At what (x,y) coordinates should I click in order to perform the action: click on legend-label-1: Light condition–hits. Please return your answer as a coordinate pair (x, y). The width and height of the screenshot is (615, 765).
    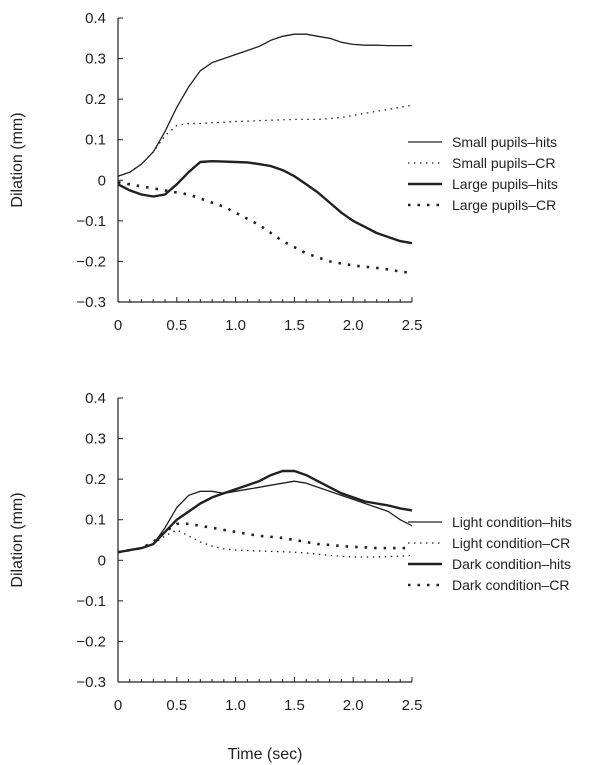
    Looking at the image, I should click on (512, 522).